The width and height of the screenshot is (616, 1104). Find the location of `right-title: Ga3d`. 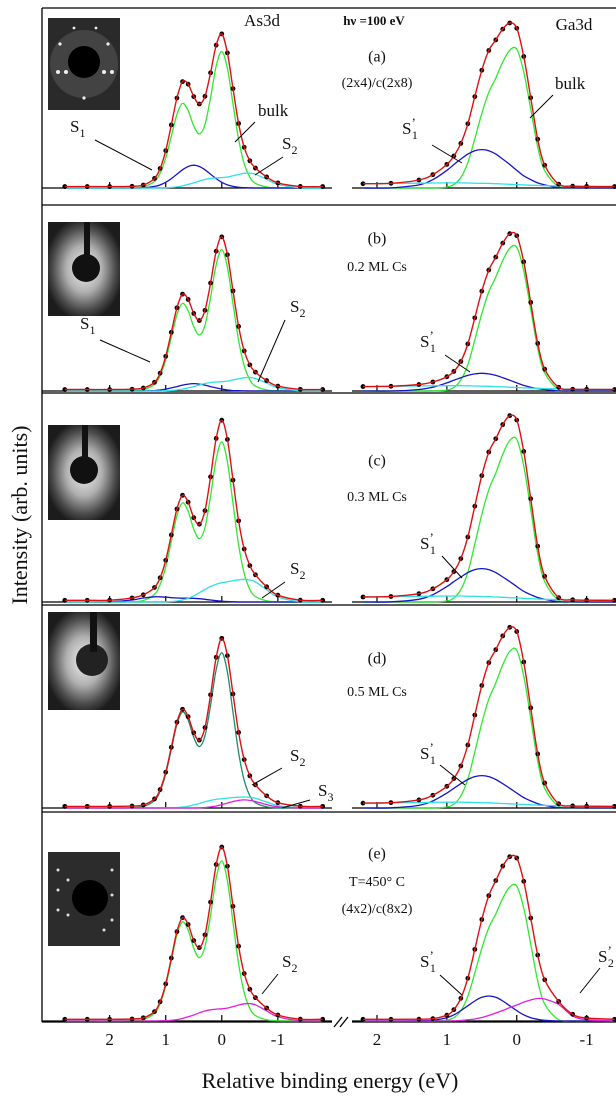

right-title: Ga3d is located at coordinates (574, 24).